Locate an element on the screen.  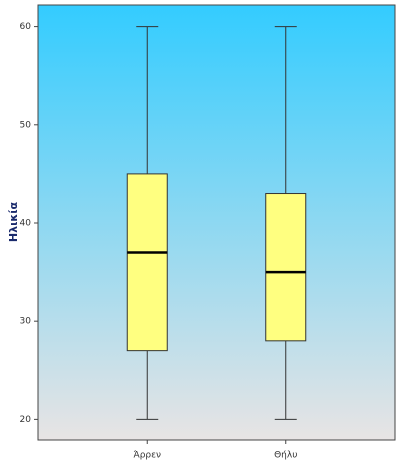
y-tick-label: 60 is located at coordinates (26, 27).